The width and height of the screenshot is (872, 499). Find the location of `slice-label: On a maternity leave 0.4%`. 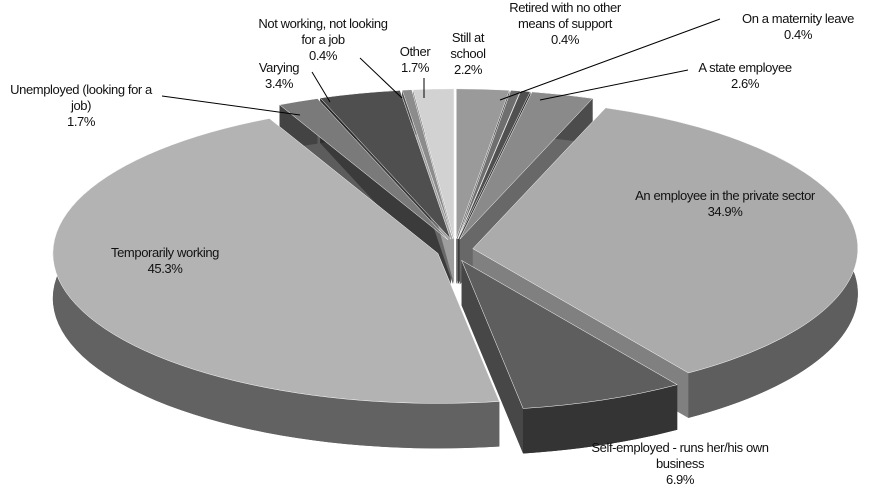

slice-label: On a maternity leave 0.4% is located at coordinates (795, 27).